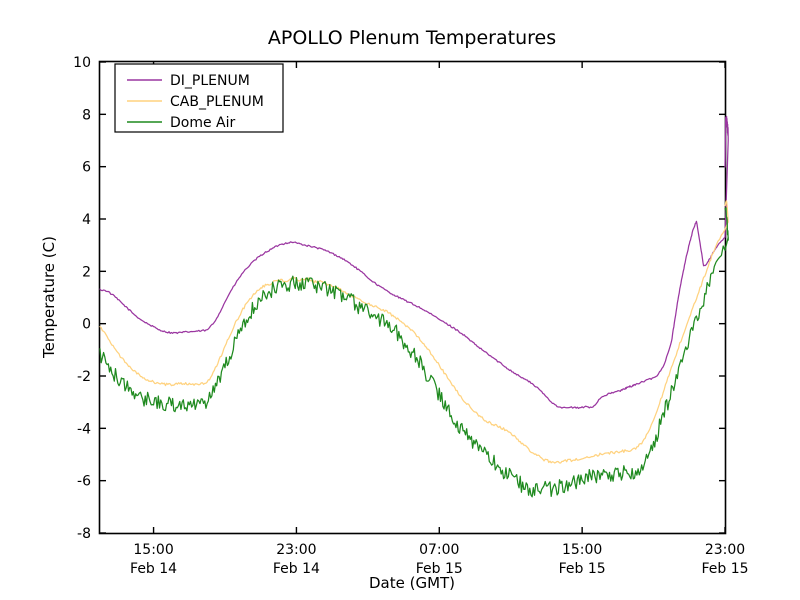  I want to click on x-tick-label-time: 07:00, so click(439, 550).